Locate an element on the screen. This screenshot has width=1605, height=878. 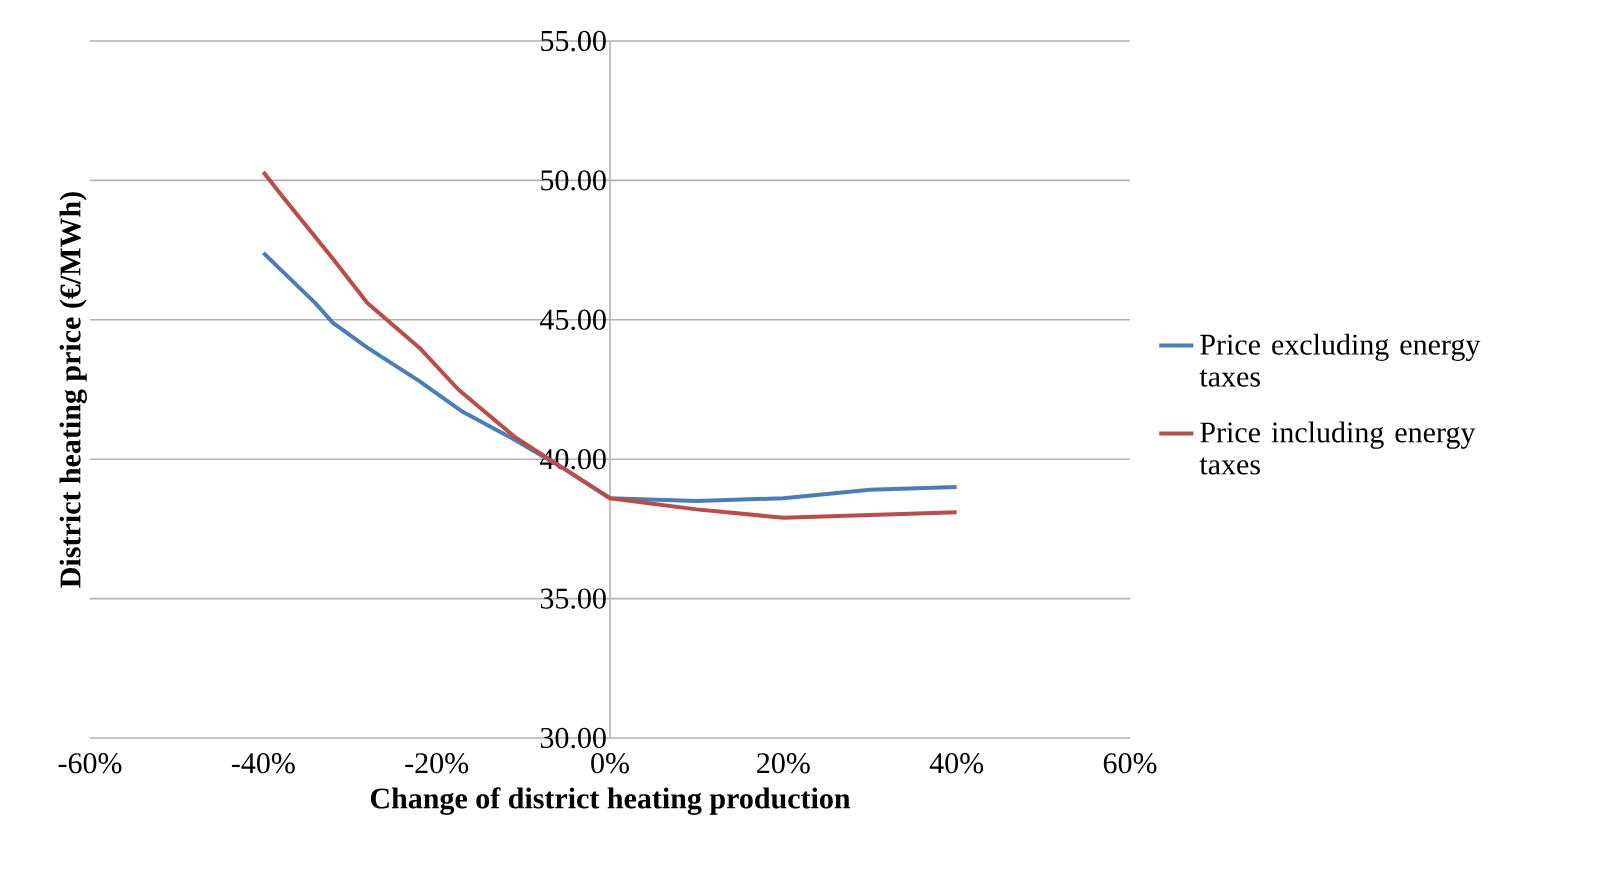
y-tick-label: 55.00 is located at coordinates (573, 41).